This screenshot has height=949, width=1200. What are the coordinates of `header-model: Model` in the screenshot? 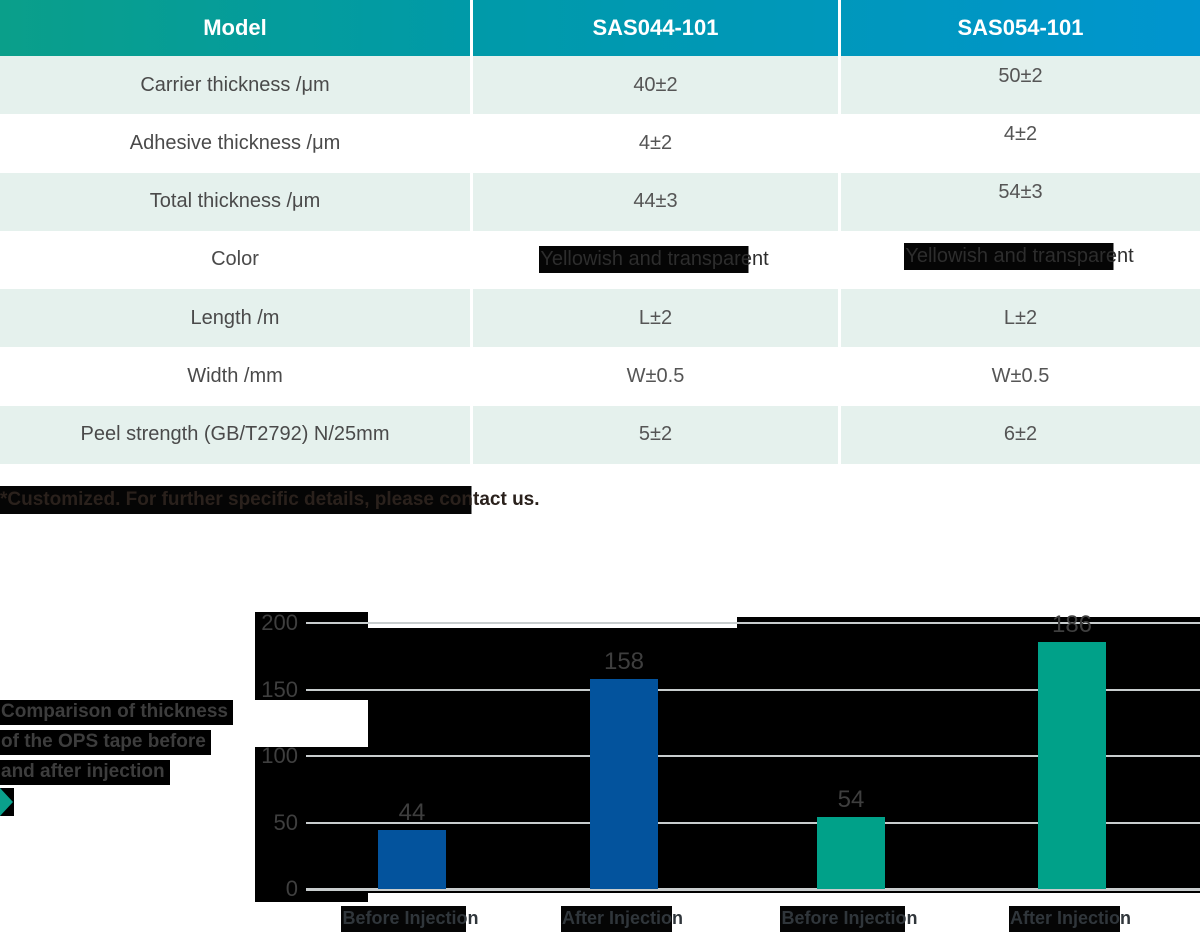 It's located at (235, 27).